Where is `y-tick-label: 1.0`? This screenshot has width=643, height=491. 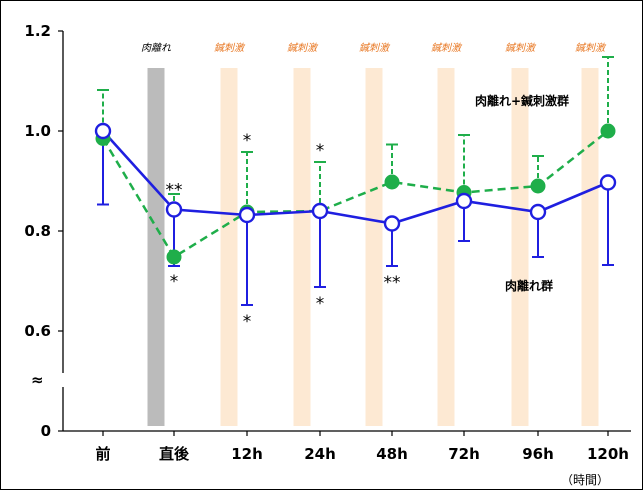 y-tick-label: 1.0 is located at coordinates (37, 131).